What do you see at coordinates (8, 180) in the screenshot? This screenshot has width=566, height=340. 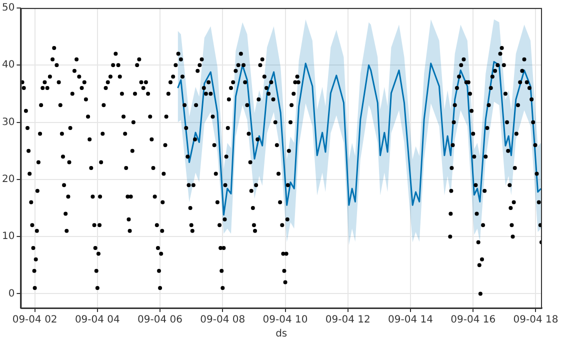 I see `y-tick-label: 20` at bounding box center [8, 180].